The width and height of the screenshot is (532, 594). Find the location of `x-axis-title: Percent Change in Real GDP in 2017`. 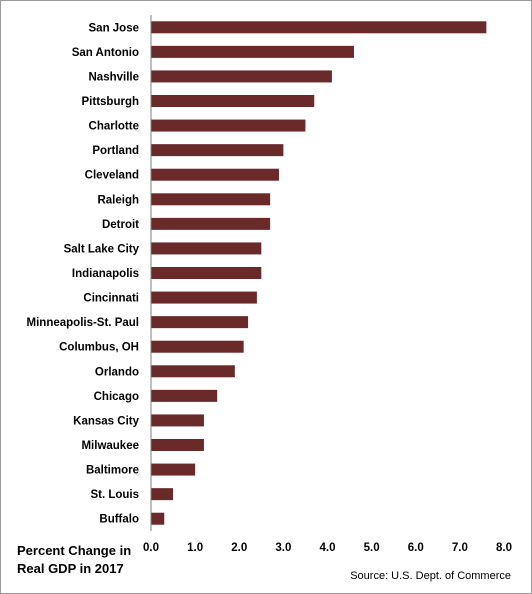

x-axis-title: Percent Change in Real GDP in 2017 is located at coordinates (74, 560).